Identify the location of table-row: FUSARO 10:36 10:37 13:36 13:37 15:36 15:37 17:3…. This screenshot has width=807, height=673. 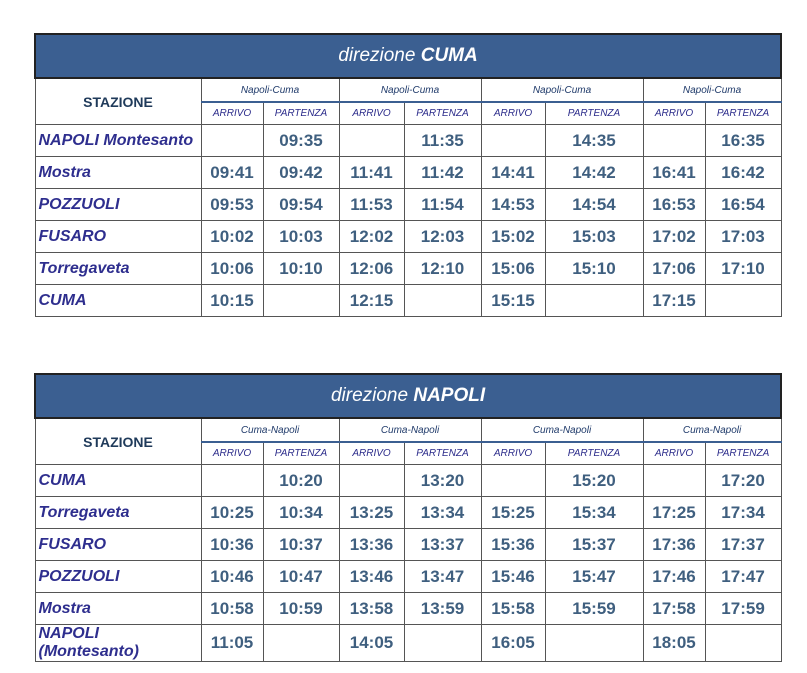
(408, 544).